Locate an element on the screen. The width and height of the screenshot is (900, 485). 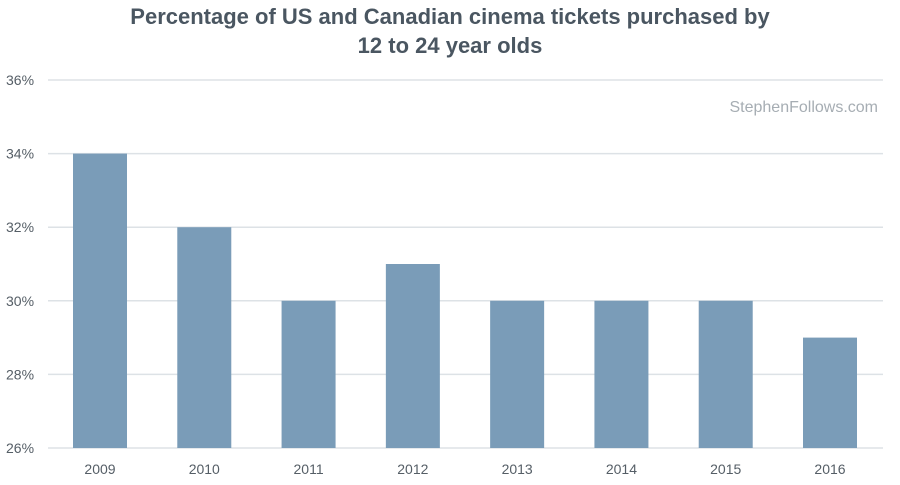
x-tick-label: 2015 is located at coordinates (725, 469).